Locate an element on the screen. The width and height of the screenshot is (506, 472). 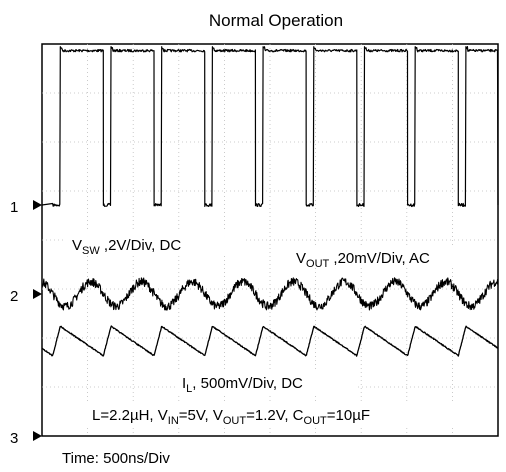
channel-markers: 1 2 3 is located at coordinates (26, 323).